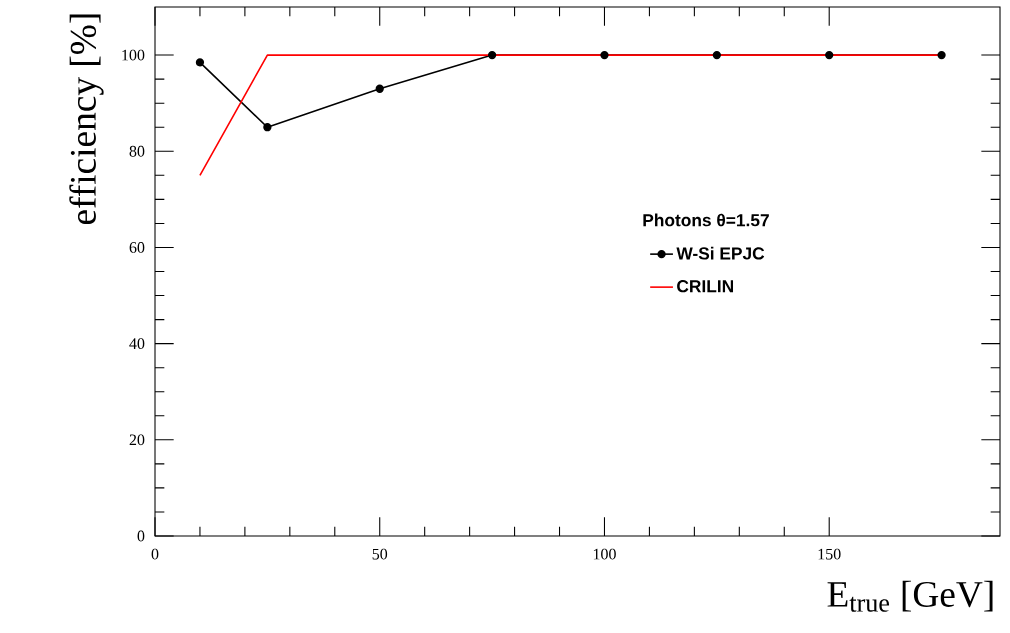  I want to click on y-axis-title: efficiency [%], so click(86, 119).